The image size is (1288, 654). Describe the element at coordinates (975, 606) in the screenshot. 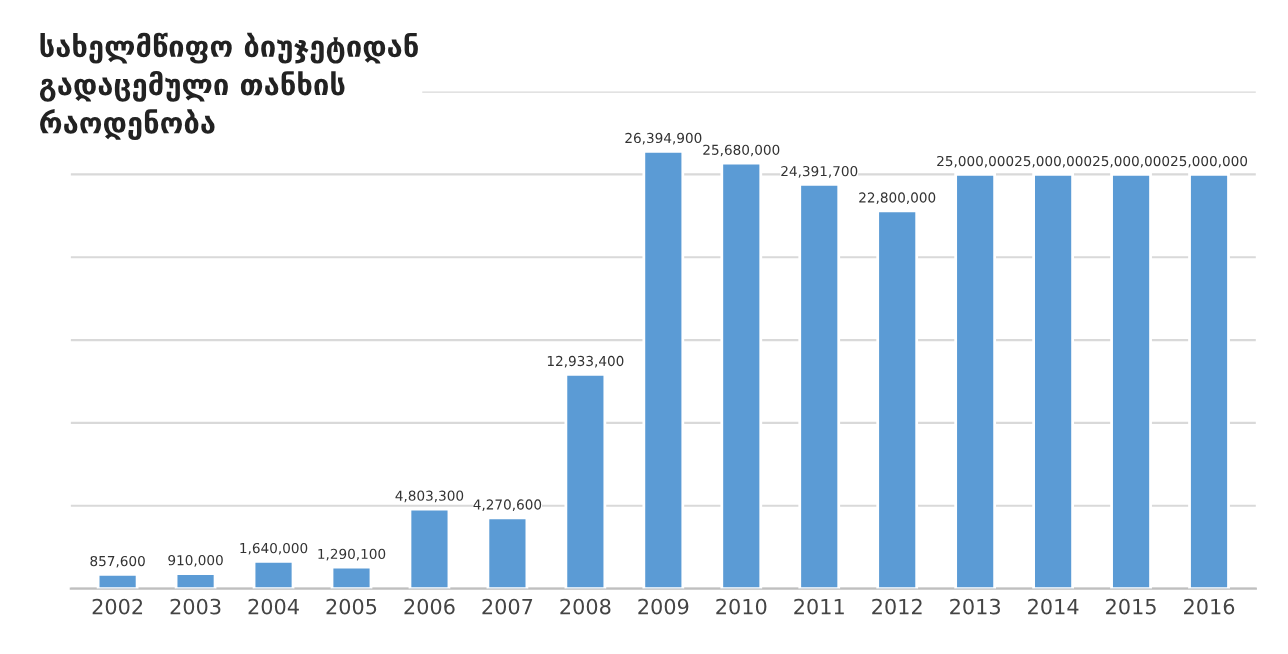

I see `x-tick-label: 2013` at that location.